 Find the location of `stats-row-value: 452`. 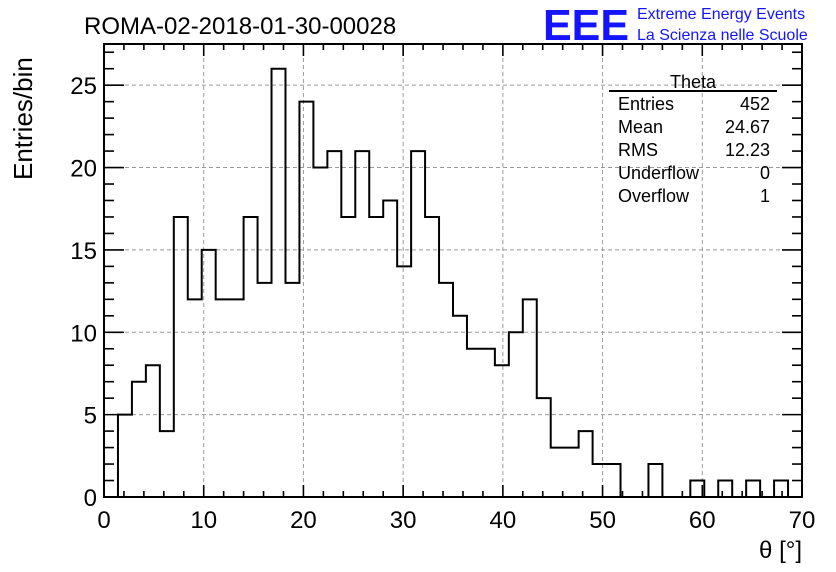

stats-row-value: 452 is located at coordinates (755, 104).